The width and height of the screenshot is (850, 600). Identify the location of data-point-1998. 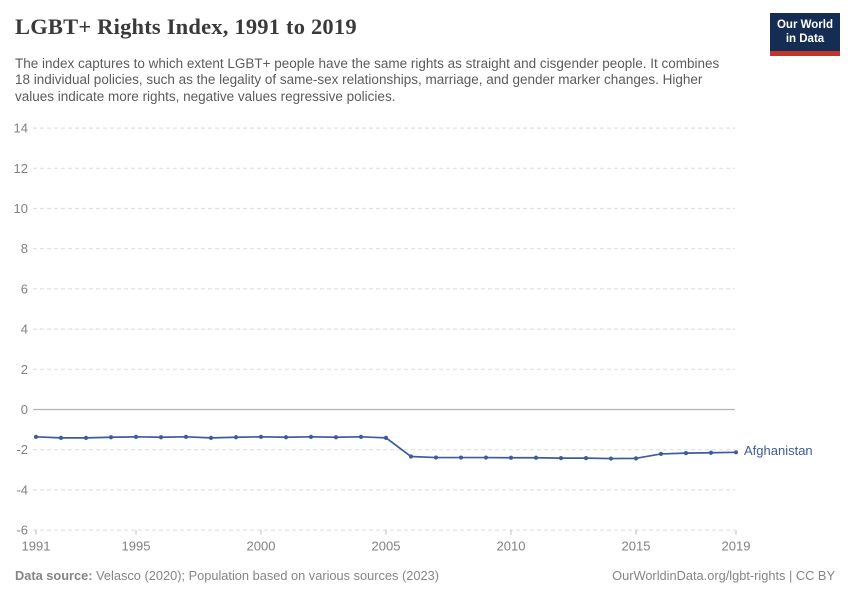
(211, 437).